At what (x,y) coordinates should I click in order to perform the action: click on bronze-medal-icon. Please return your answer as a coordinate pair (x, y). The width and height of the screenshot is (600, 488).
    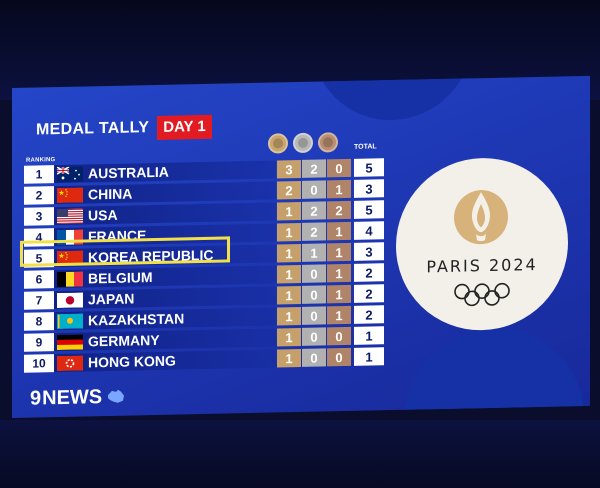
    Looking at the image, I should click on (328, 142).